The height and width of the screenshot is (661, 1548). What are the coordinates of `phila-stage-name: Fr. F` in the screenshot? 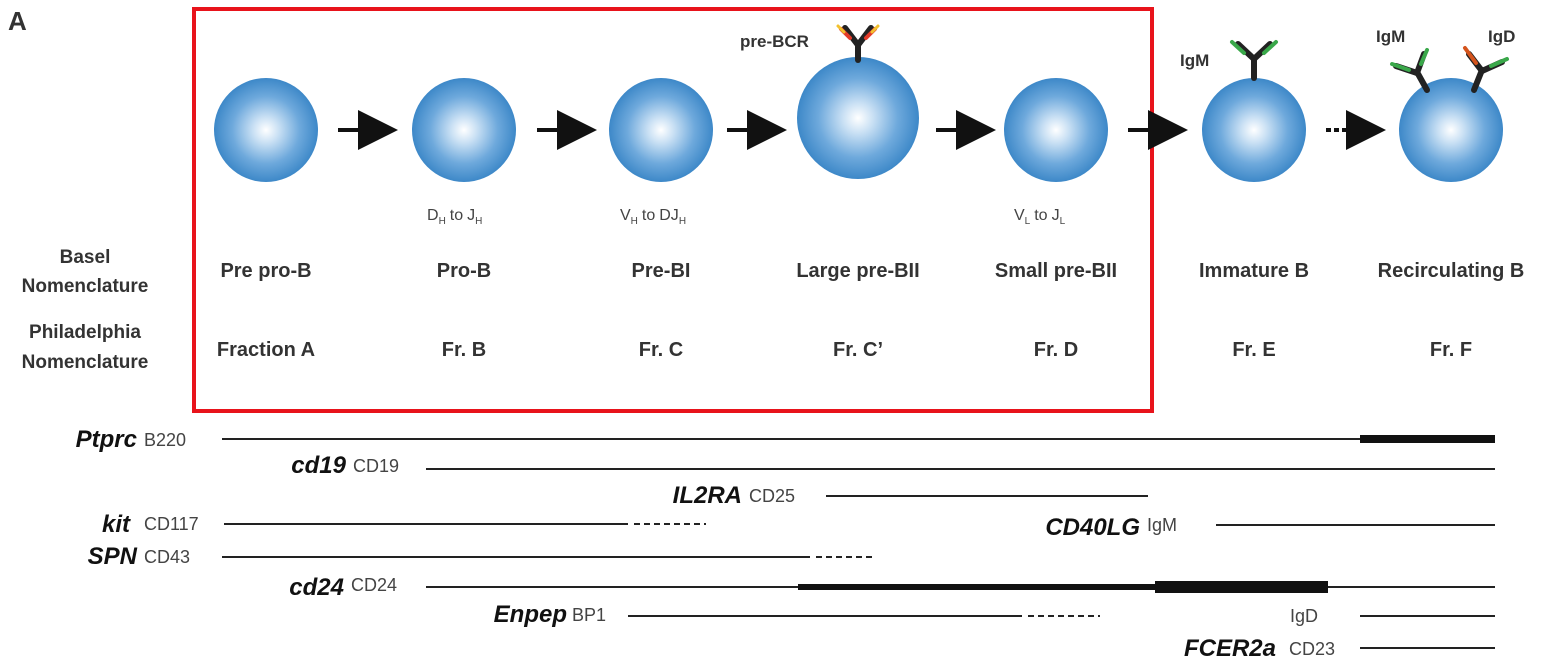 It's located at (1451, 350).